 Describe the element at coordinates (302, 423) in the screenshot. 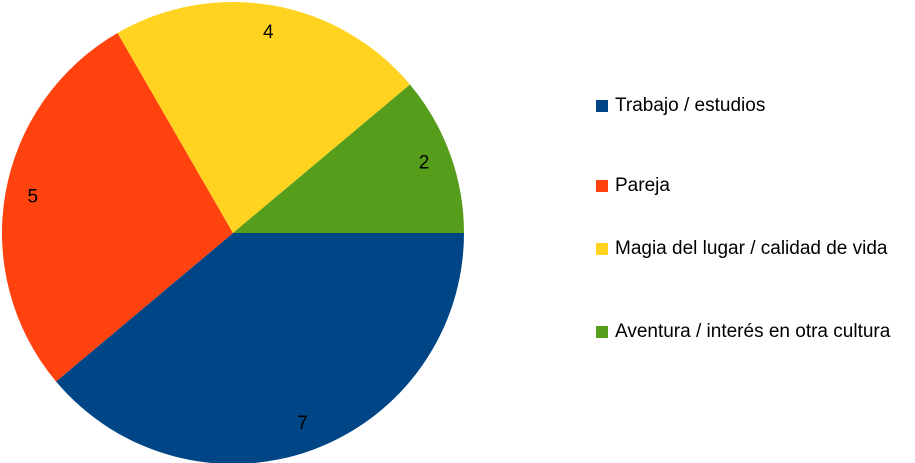

I see `data-label: 7` at that location.